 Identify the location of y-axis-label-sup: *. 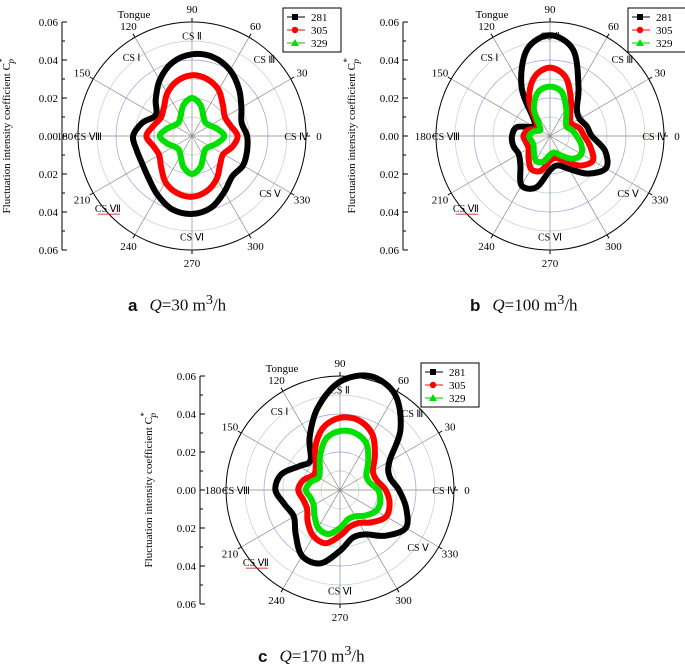
(347, 60).